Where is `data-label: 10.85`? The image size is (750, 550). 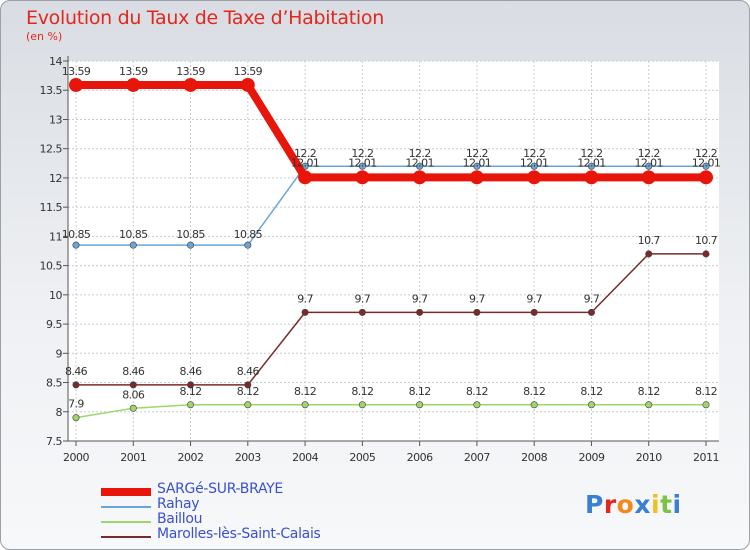
data-label: 10.85 is located at coordinates (248, 234).